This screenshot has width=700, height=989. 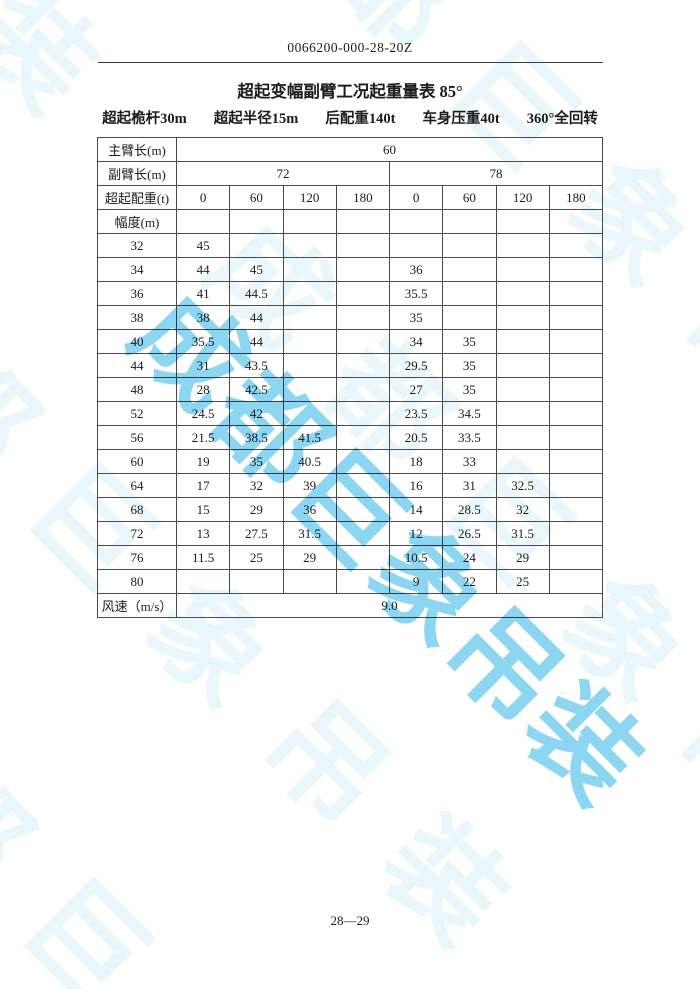 What do you see at coordinates (203, 437) in the screenshot?
I see `capacity-cell: 21.5` at bounding box center [203, 437].